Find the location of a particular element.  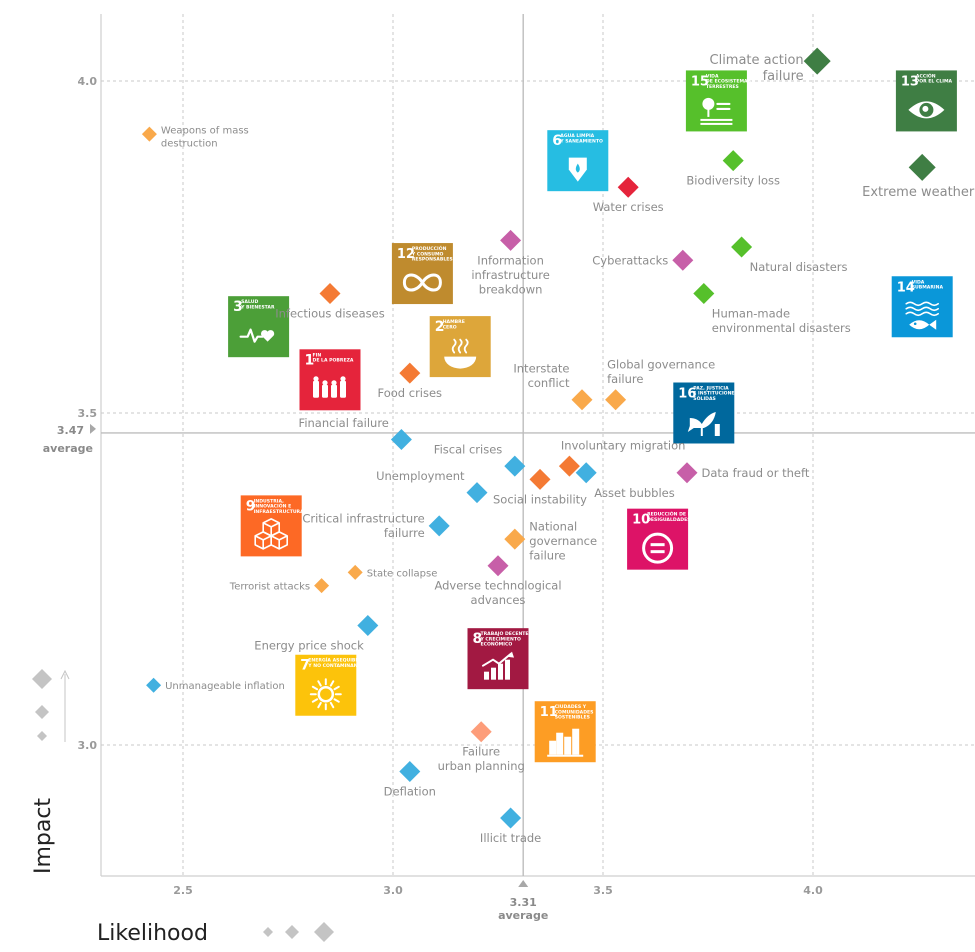

y-average-marker is located at coordinates (93, 428).